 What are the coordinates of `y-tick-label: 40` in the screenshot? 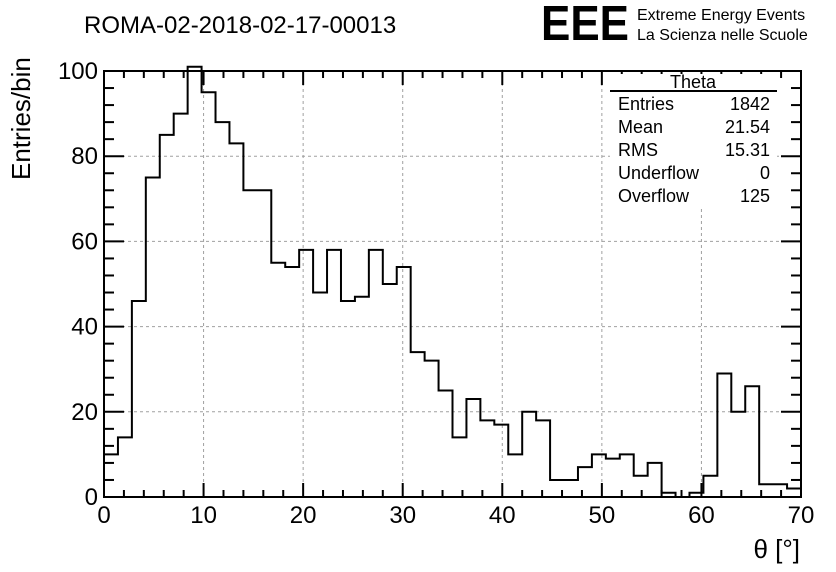 It's located at (84, 327).